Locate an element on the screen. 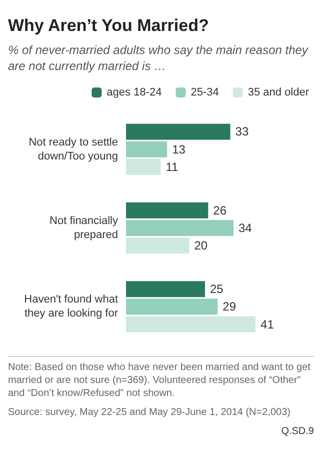 The height and width of the screenshot is (476, 322). data-label: 29 is located at coordinates (229, 307).